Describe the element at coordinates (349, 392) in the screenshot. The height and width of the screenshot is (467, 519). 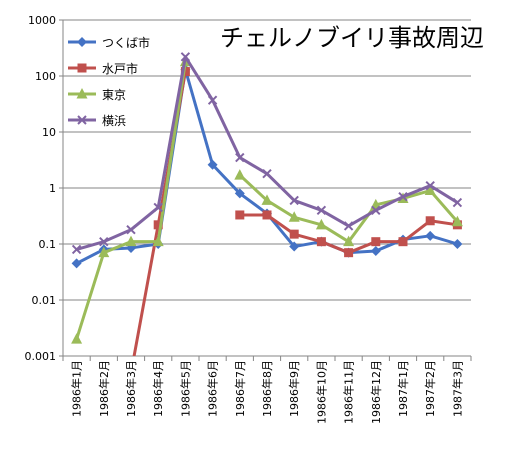
I see `x-tick-label: 1986年11月` at that location.